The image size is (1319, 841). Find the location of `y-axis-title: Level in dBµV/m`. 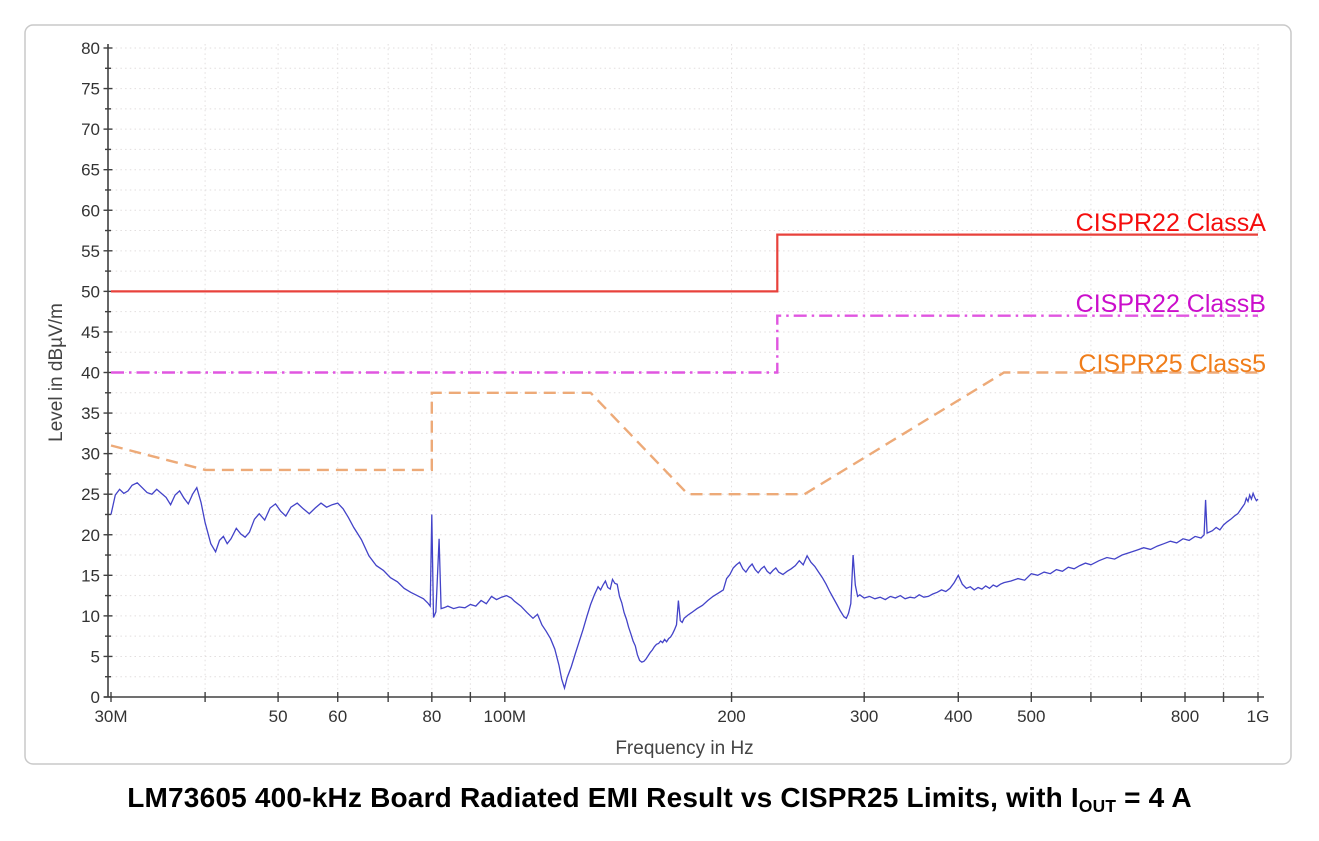

y-axis-title: Level in dBµV/m is located at coordinates (56, 372).